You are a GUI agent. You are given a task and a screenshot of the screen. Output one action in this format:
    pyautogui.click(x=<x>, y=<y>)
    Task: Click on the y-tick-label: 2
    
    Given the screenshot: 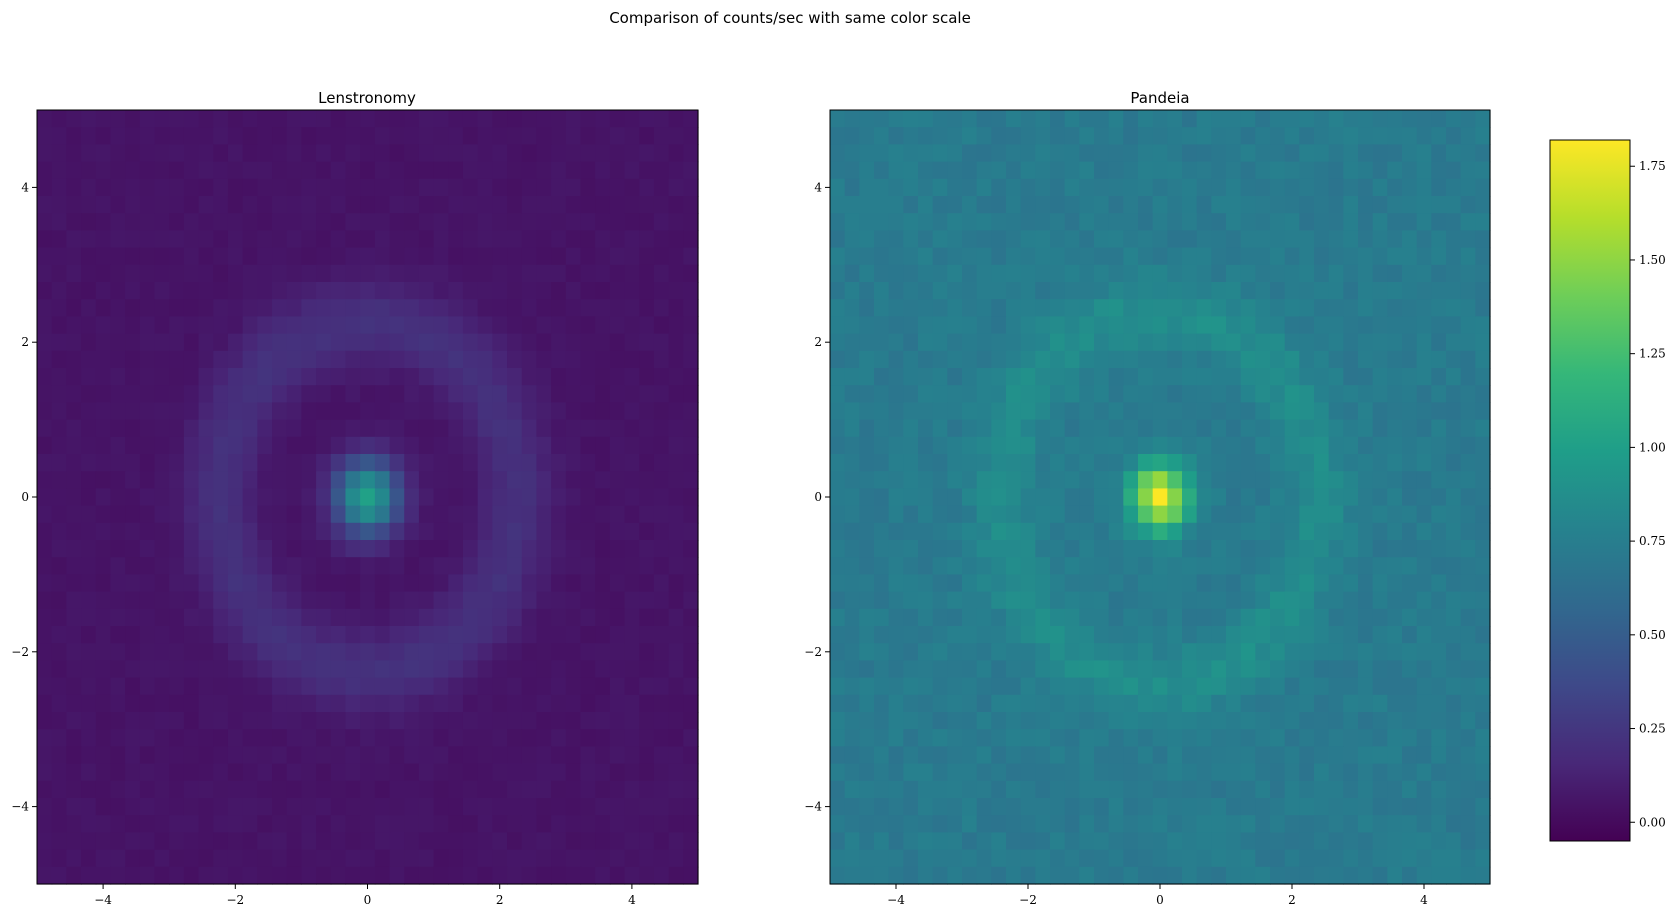 What is the action you would take?
    pyautogui.click(x=818, y=342)
    